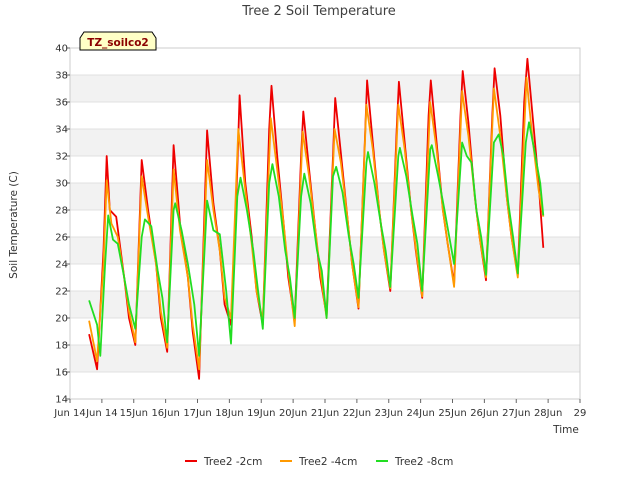  I want to click on y-tick-label: 30, so click(61, 184).